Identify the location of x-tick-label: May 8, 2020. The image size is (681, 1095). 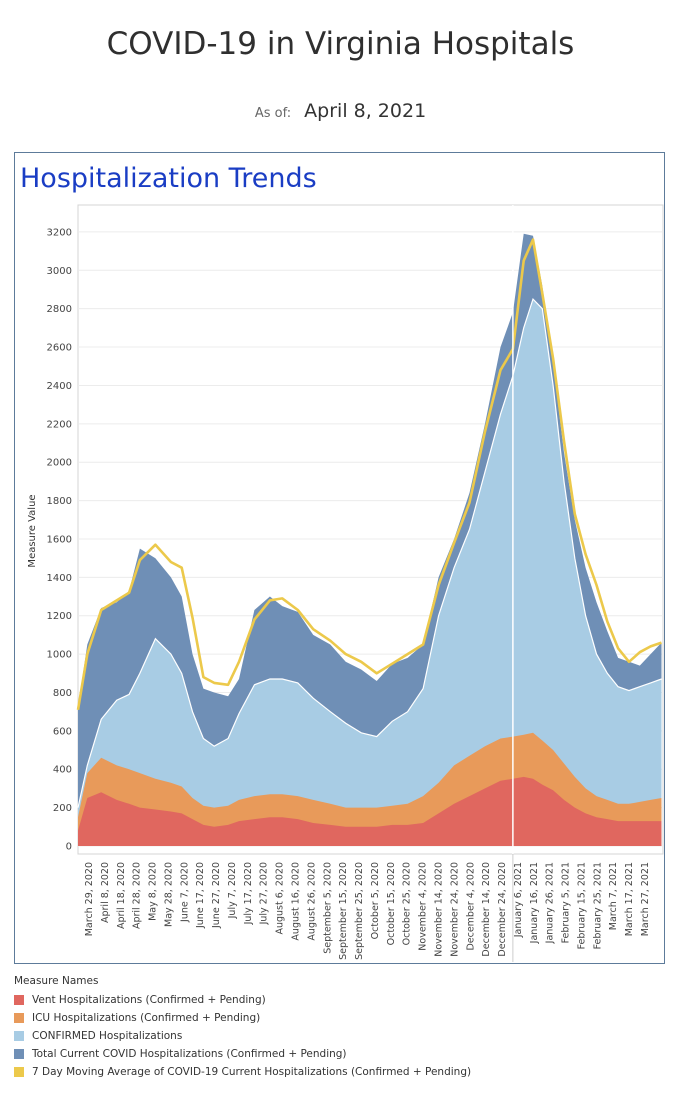
(153, 891).